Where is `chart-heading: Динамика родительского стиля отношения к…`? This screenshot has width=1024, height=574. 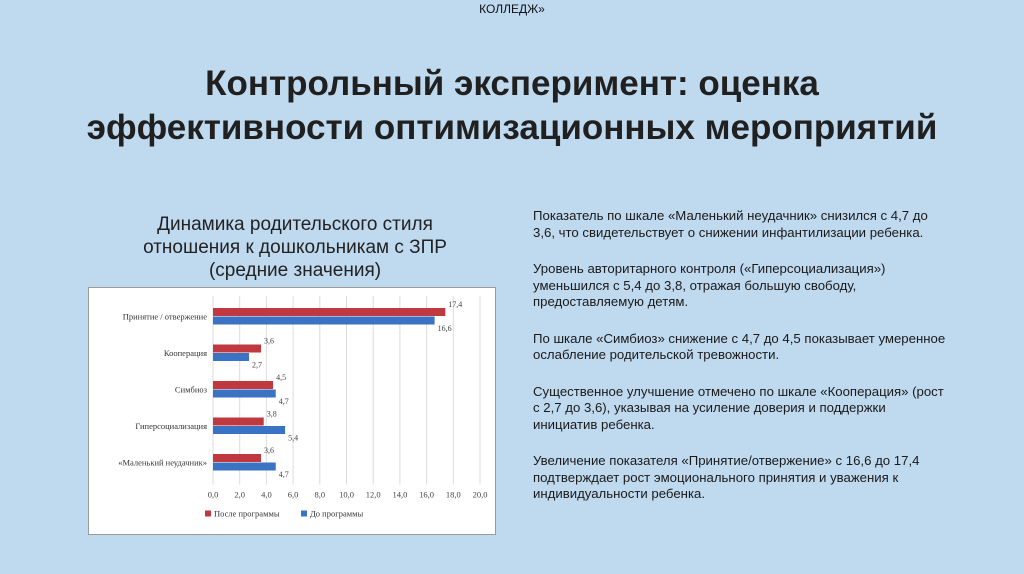
chart-heading: Динамика родительского стиля отношения к… is located at coordinates (295, 247).